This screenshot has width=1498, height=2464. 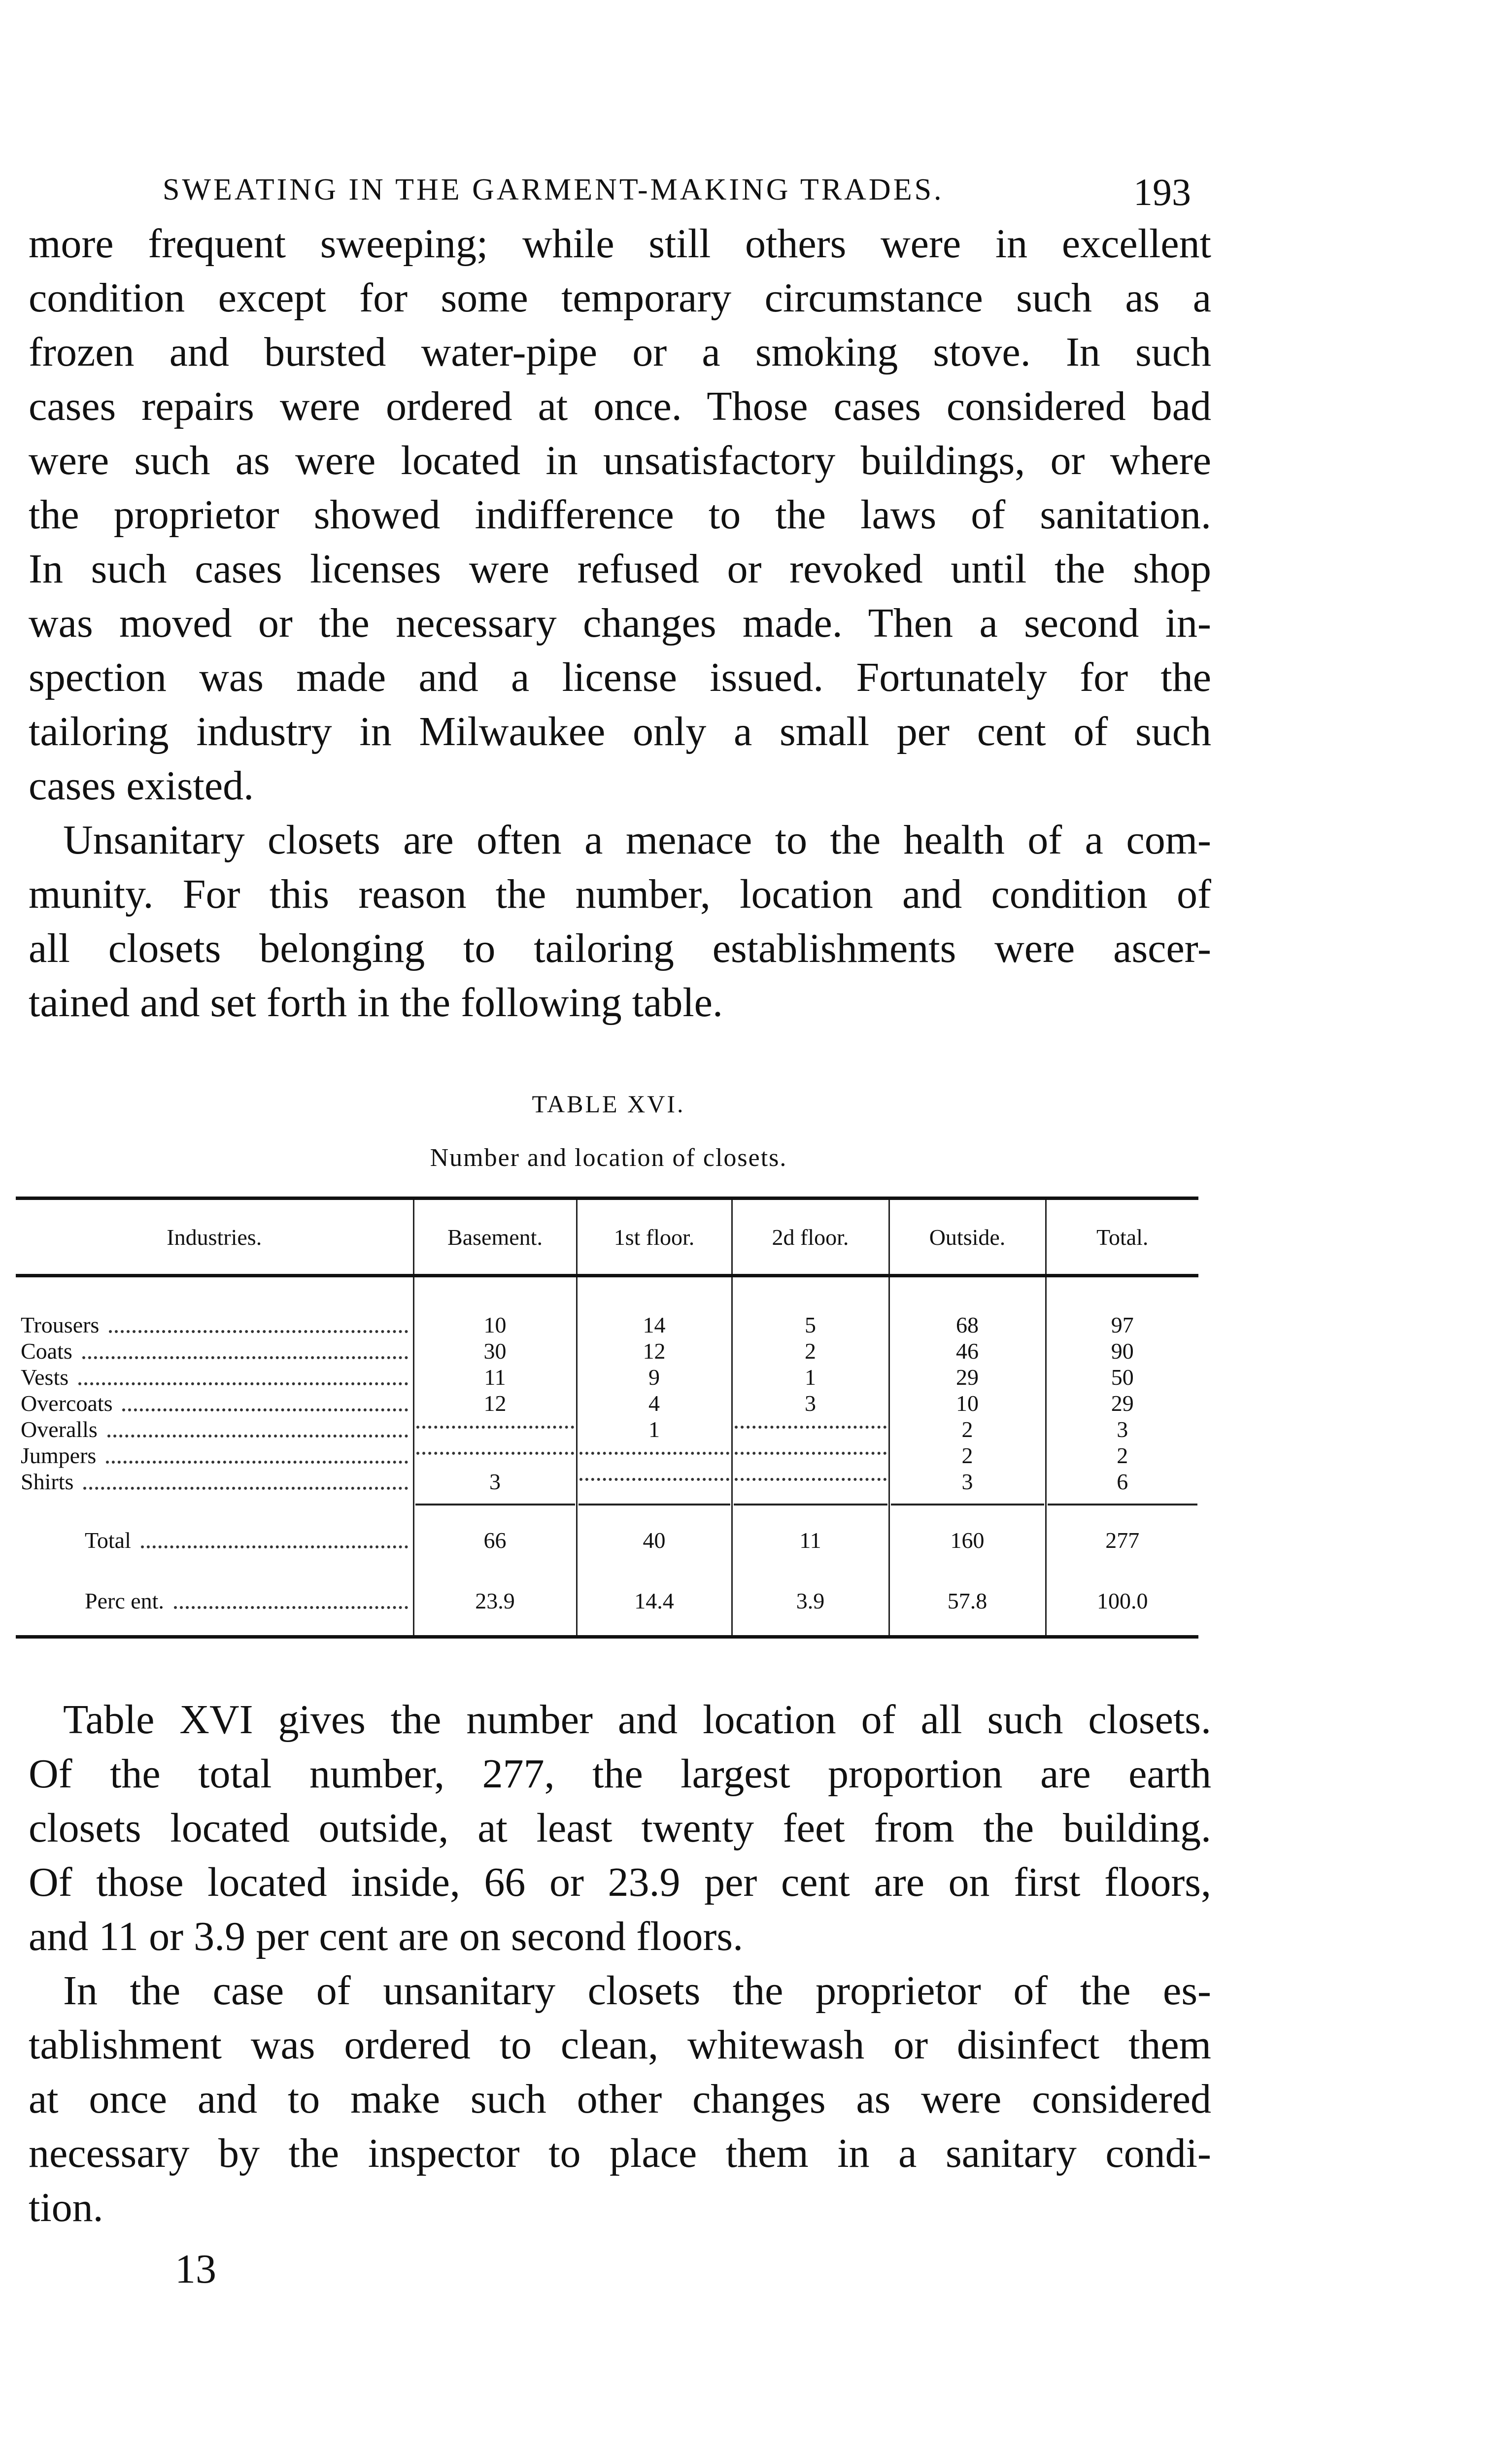 What do you see at coordinates (214, 1540) in the screenshot?
I see `row-label-cell: Total` at bounding box center [214, 1540].